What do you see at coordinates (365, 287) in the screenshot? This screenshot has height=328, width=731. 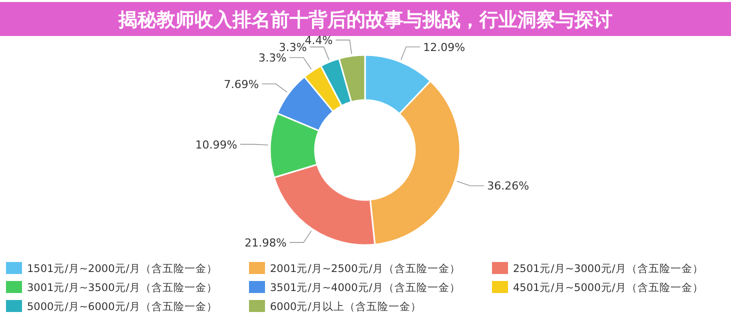 I see `legend-label: 3501元/月~4000元/月（含五险一金）` at bounding box center [365, 287].